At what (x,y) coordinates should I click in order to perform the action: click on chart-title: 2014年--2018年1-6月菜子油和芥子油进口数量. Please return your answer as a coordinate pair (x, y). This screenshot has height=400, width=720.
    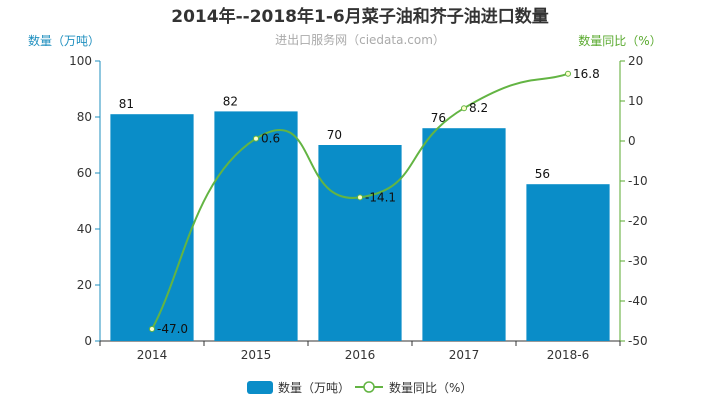
    Looking at the image, I should click on (359, 16).